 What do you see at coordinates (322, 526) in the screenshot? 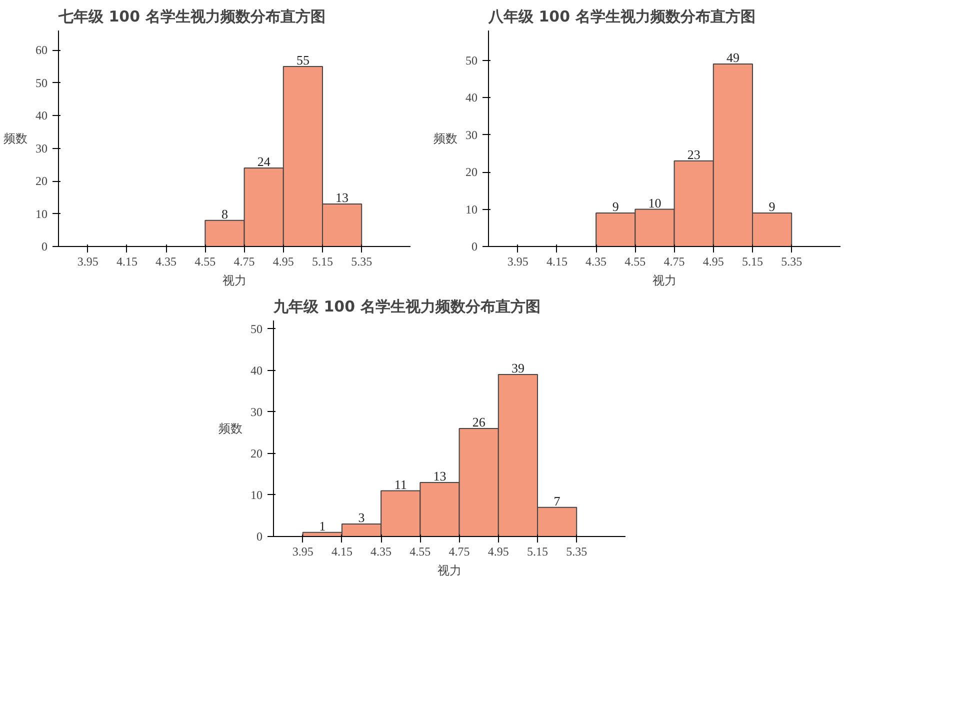
I see `data-label: 1` at bounding box center [322, 526].